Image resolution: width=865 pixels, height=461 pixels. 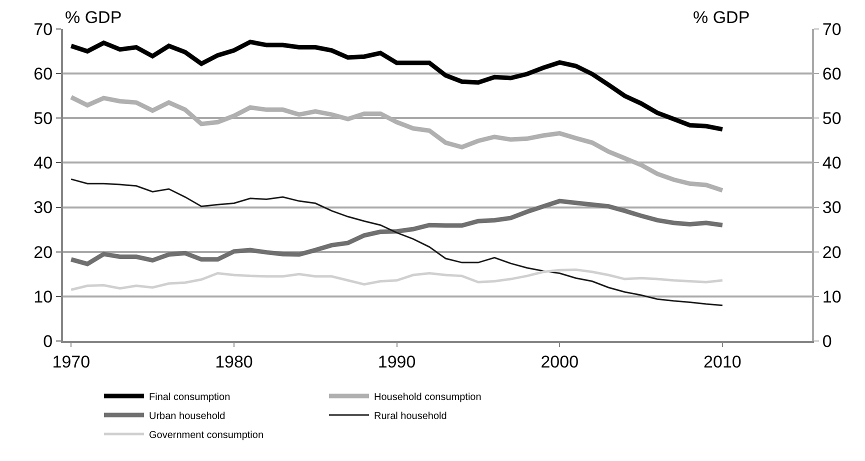 What do you see at coordinates (43, 29) in the screenshot?
I see `y-tick-label: 70` at bounding box center [43, 29].